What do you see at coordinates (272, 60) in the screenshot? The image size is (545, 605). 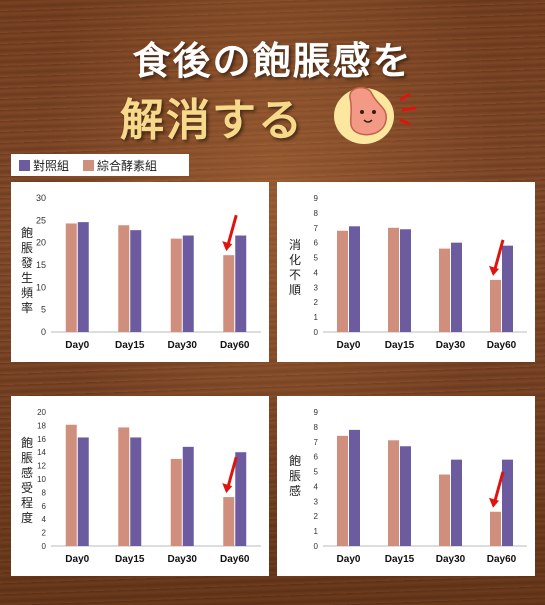 I see `page-title: 食後の飽脹感を` at bounding box center [272, 60].